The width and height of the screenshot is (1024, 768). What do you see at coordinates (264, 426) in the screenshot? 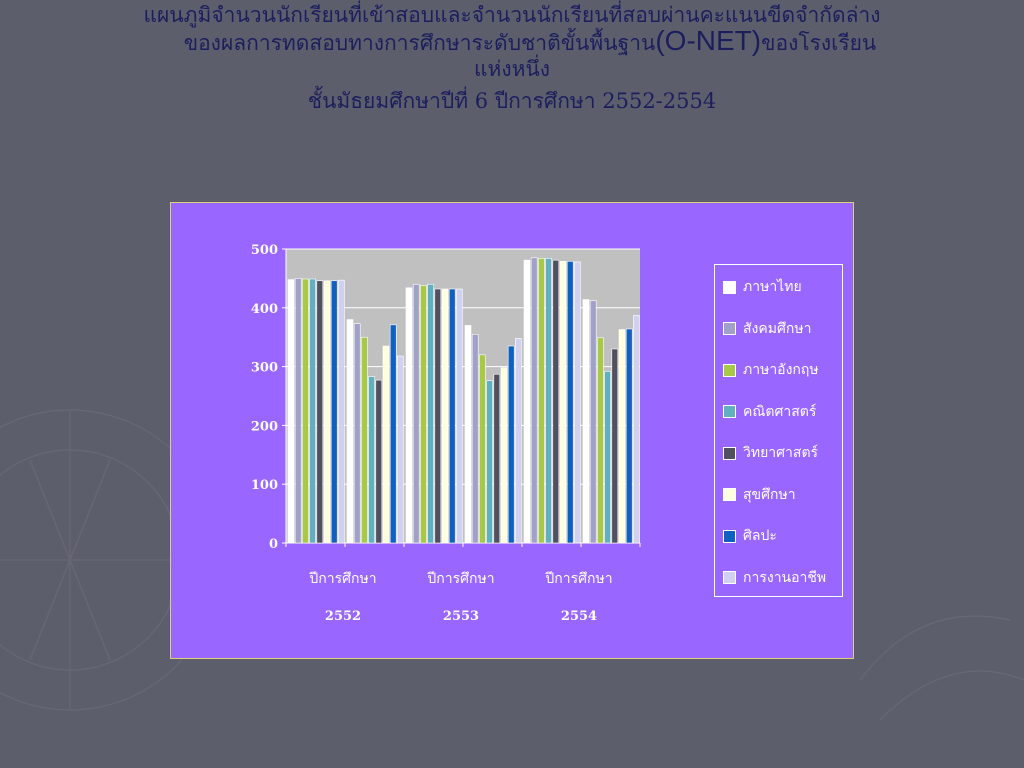
I see `y-tick-label: 200` at bounding box center [264, 426].